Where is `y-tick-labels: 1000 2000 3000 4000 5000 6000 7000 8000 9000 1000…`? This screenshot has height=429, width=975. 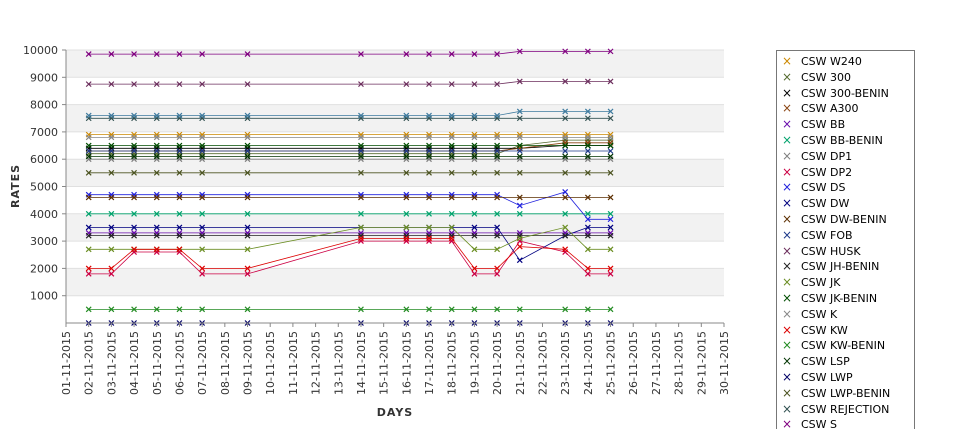
y-tick-labels: 1000 2000 3000 4000 5000 6000 7000 8000 9000 1000… is located at coordinates (44, 173).